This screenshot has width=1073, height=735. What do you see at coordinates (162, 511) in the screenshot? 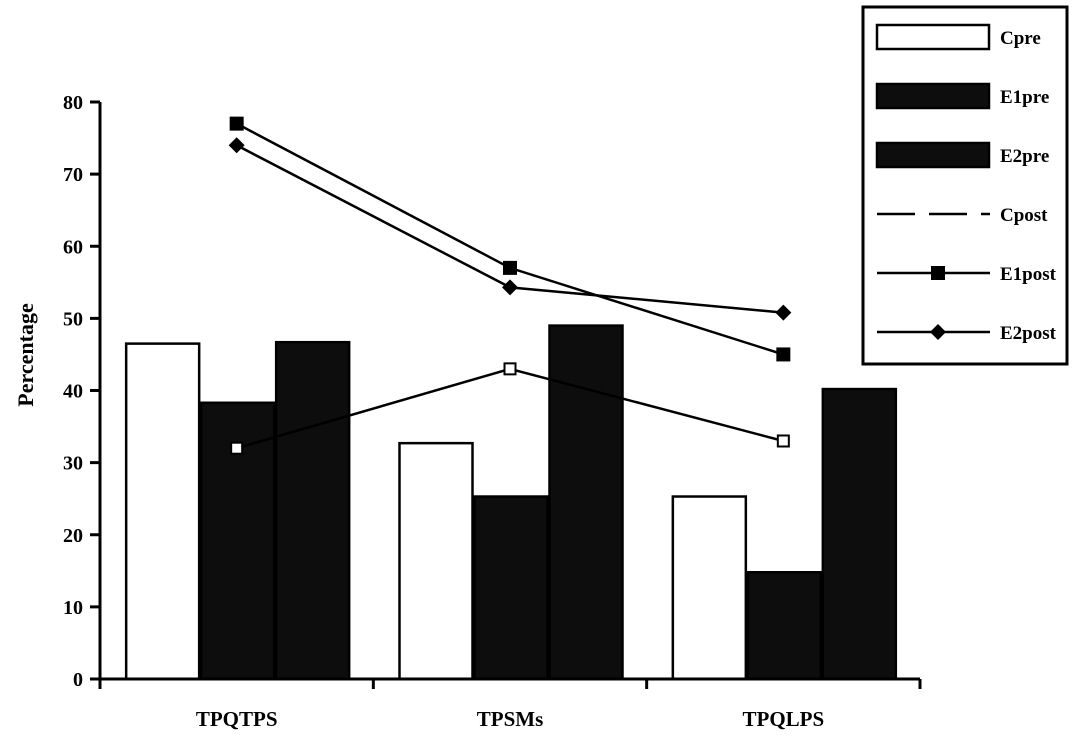
I see `bar-cpre-tpqtps` at bounding box center [162, 511].